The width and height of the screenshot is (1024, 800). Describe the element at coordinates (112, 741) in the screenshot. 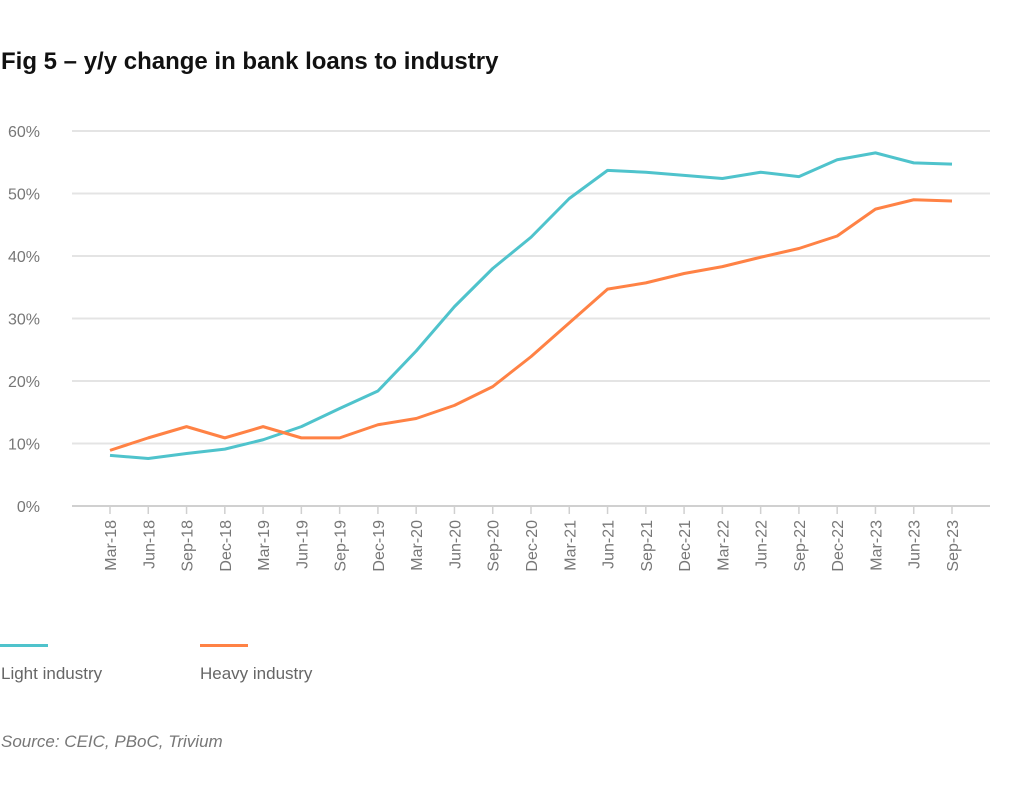

I see `source-note: Source: CEIC, PBoC, Trivium` at that location.